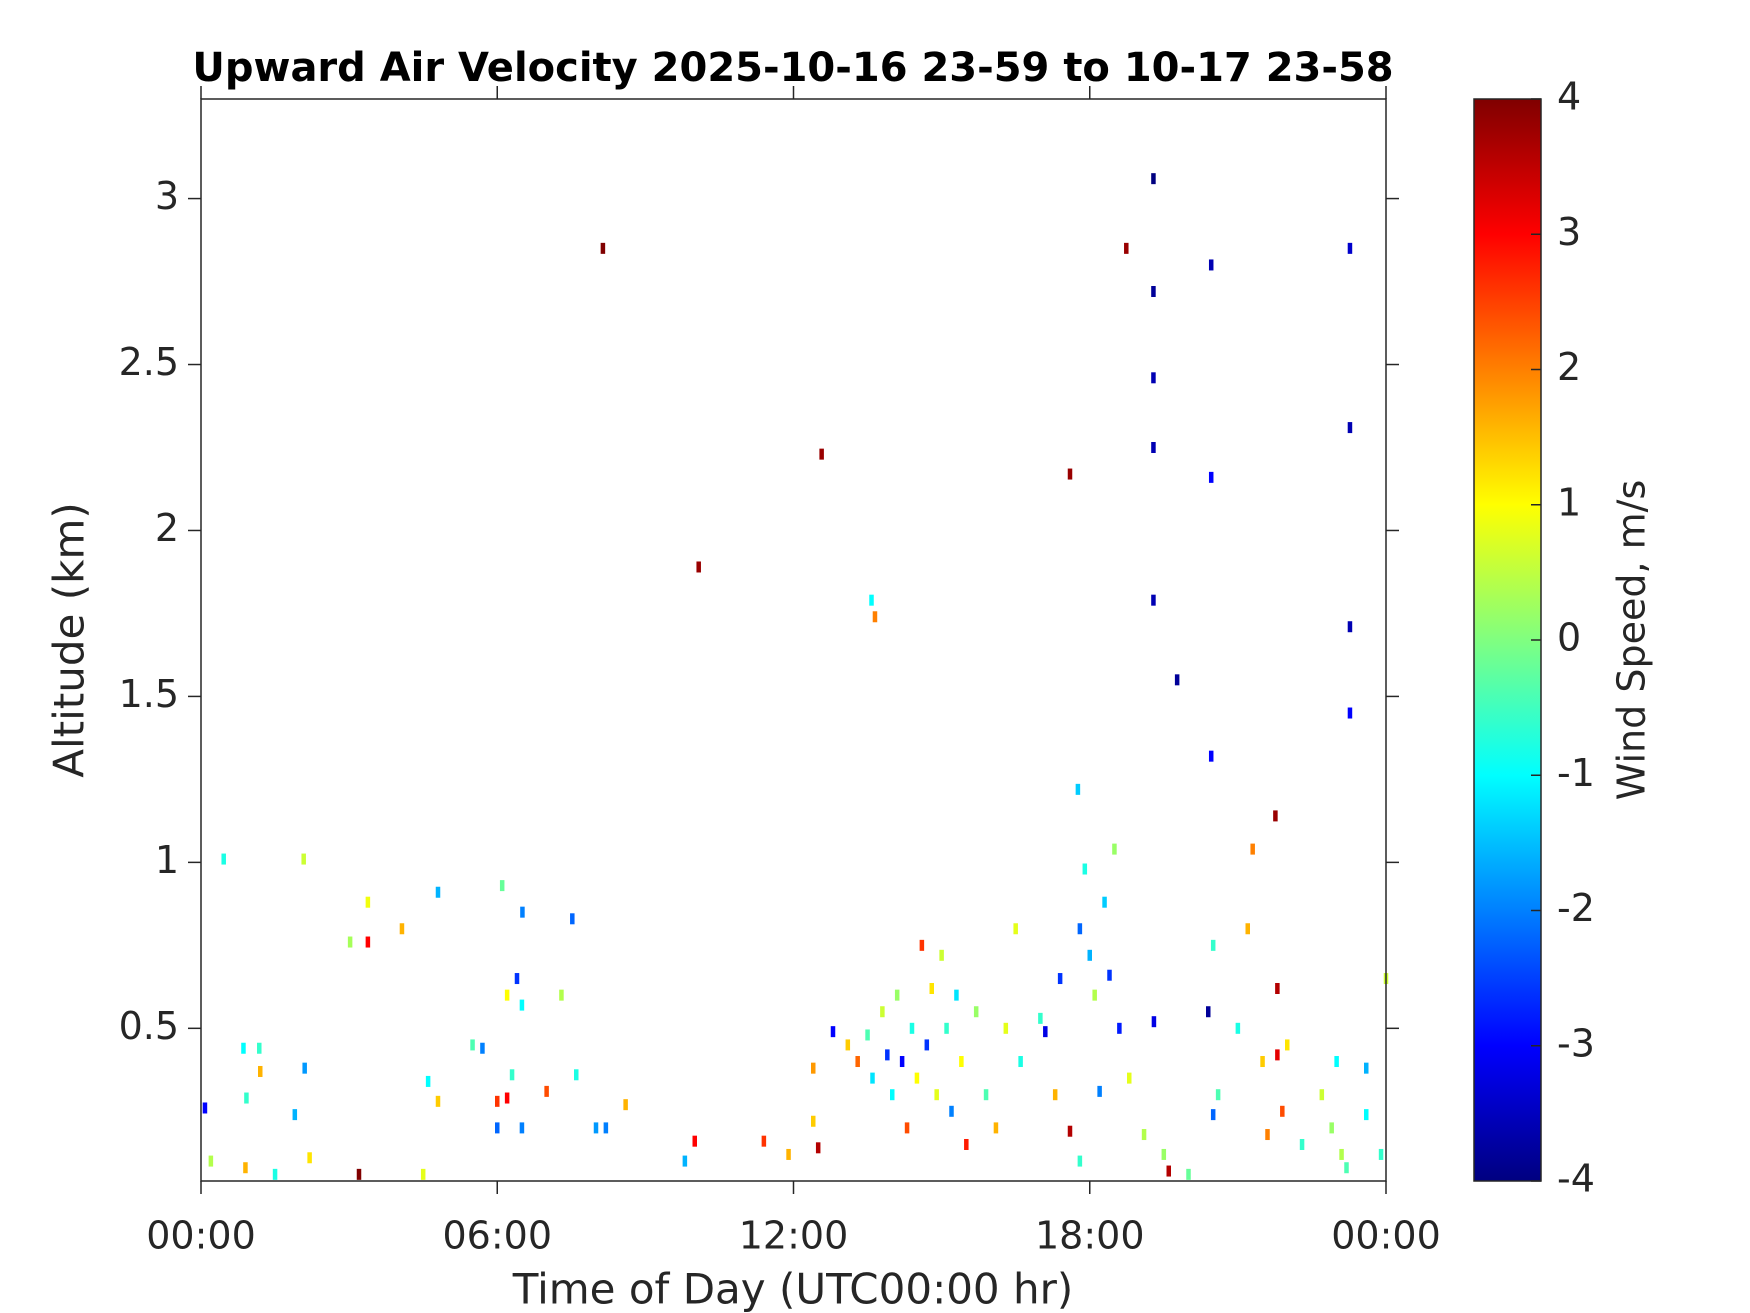  What do you see at coordinates (1576, 1179) in the screenshot?
I see `colorbar-tick-label: -4` at bounding box center [1576, 1179].